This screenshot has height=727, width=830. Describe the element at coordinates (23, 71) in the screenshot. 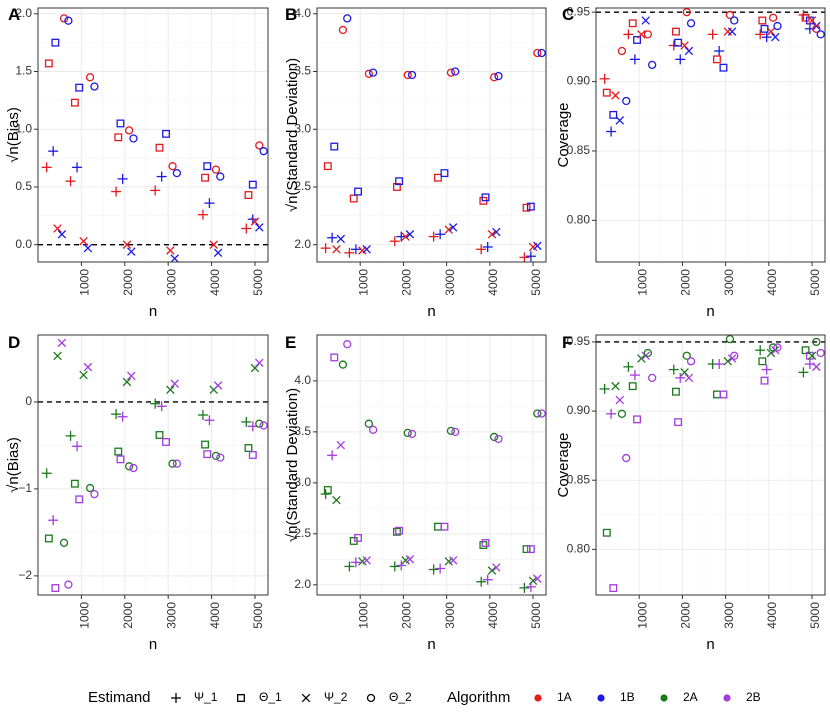

I see `y-tick-label: 1.5` at that location.